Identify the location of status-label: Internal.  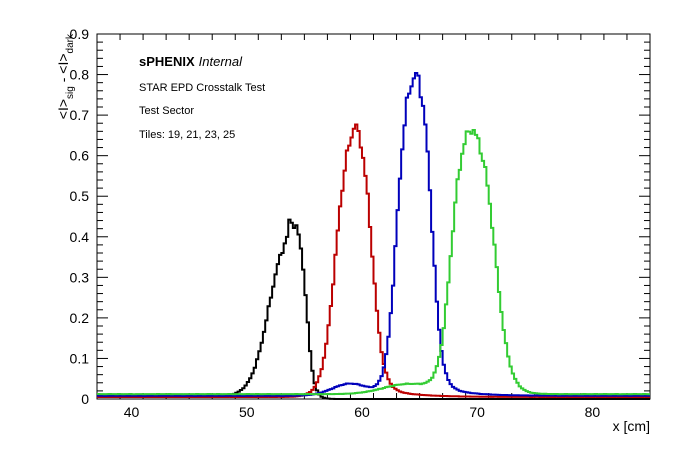
(221, 61).